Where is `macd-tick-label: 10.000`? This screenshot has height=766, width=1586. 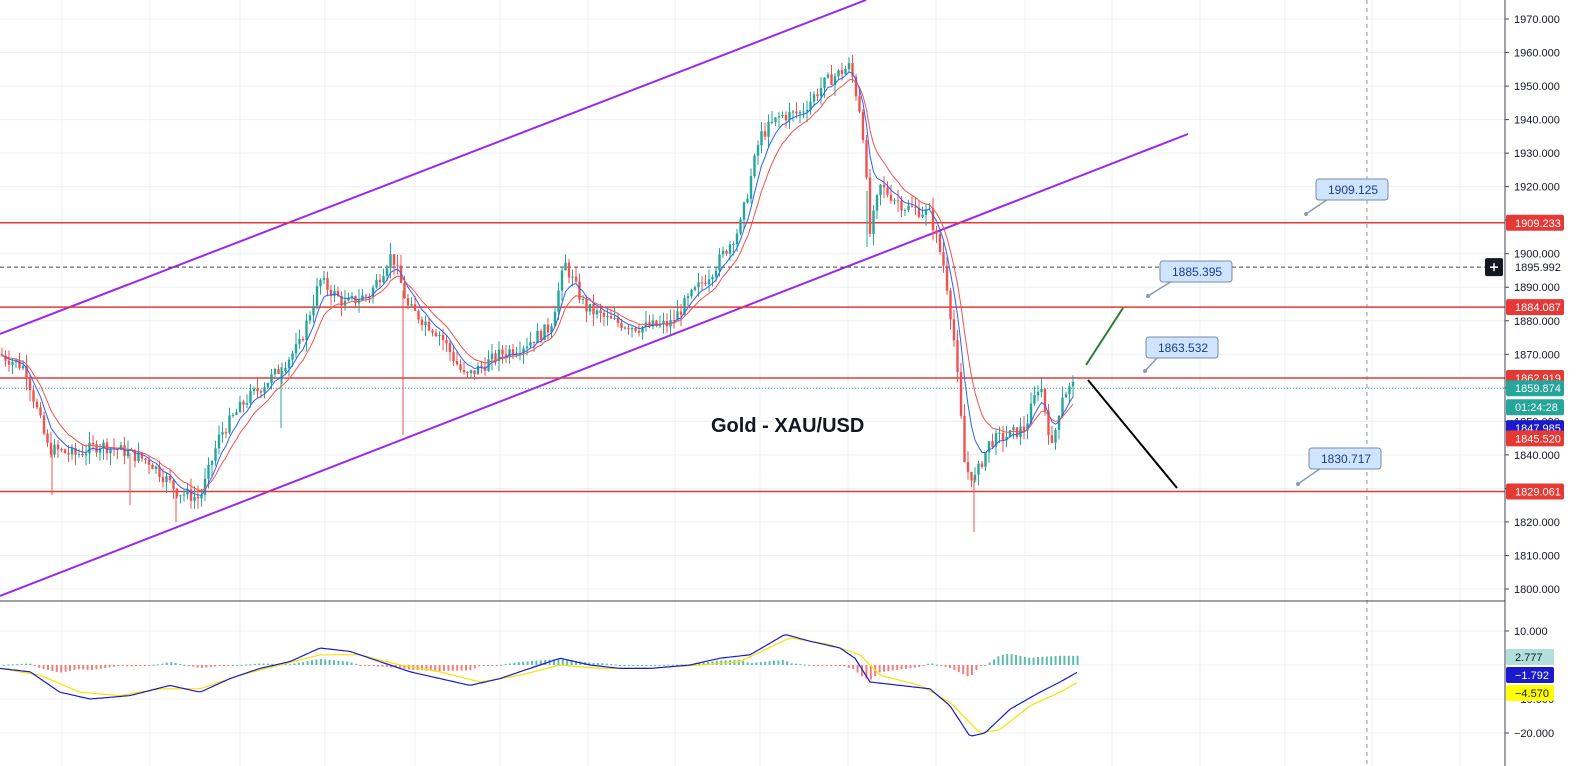 macd-tick-label: 10.000 is located at coordinates (1531, 632).